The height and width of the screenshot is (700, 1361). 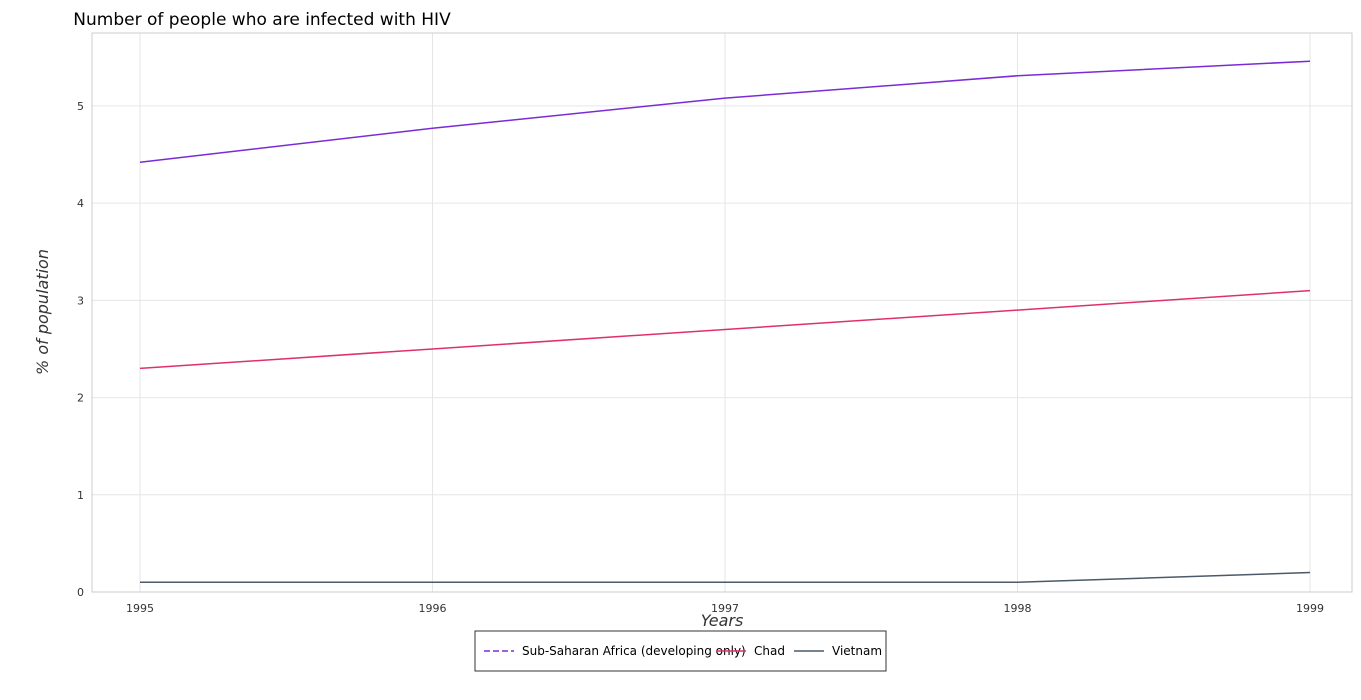 What do you see at coordinates (1018, 608) in the screenshot?
I see `x-tick-label: 1998` at bounding box center [1018, 608].